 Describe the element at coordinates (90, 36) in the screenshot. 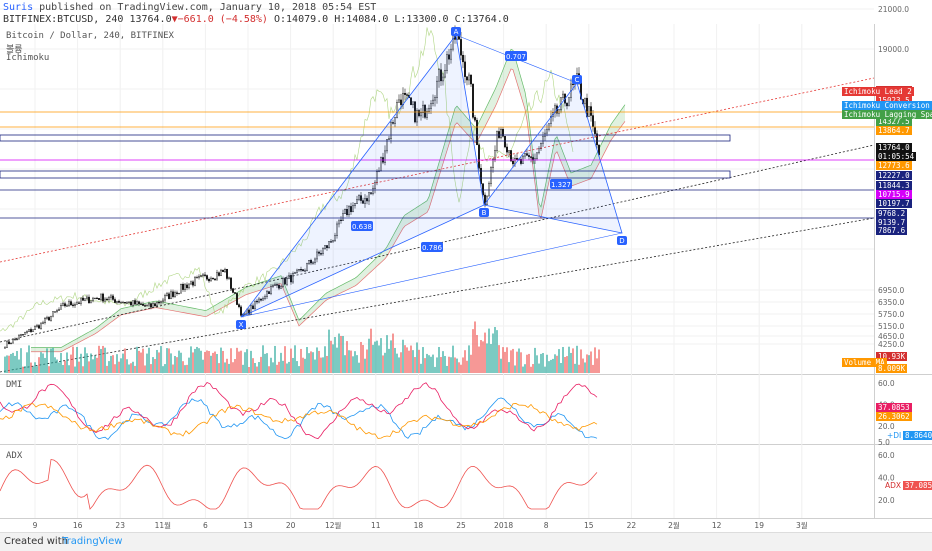

I see `pair-label: Bitcoin / Dollar, 240, BITFINEX` at that location.